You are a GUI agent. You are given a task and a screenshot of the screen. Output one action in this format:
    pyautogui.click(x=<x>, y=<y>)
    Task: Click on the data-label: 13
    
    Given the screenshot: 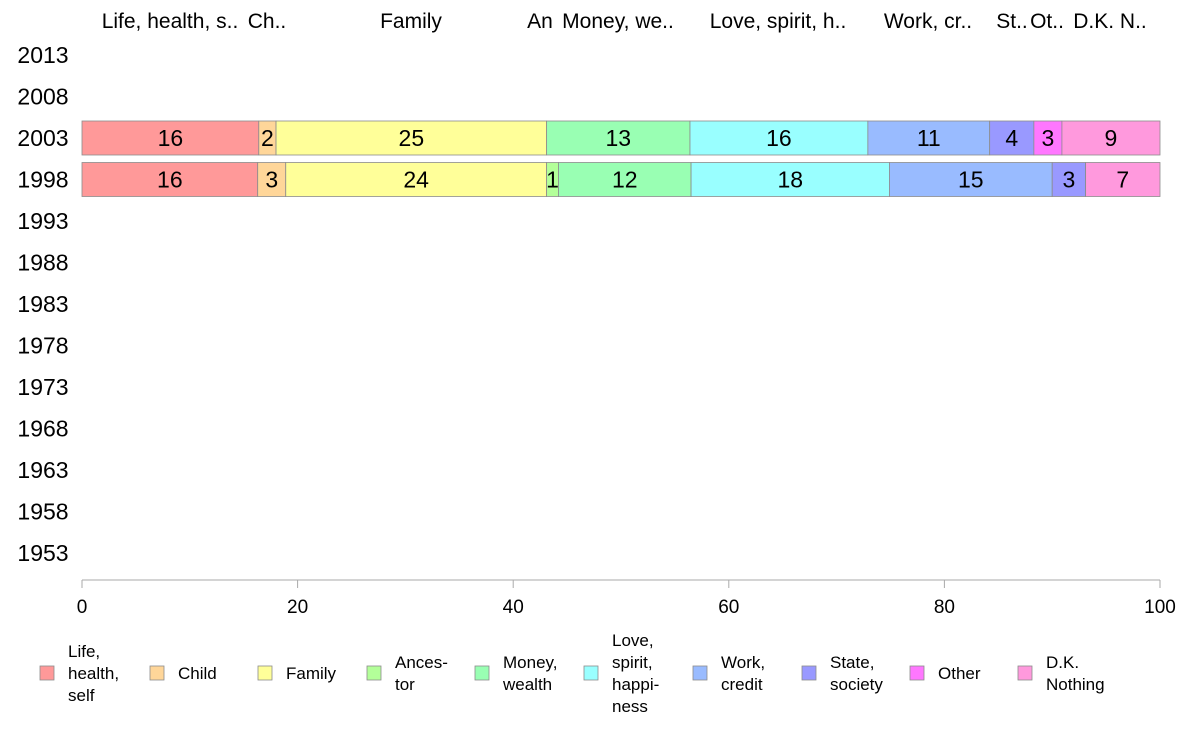 What is the action you would take?
    pyautogui.click(x=619, y=138)
    